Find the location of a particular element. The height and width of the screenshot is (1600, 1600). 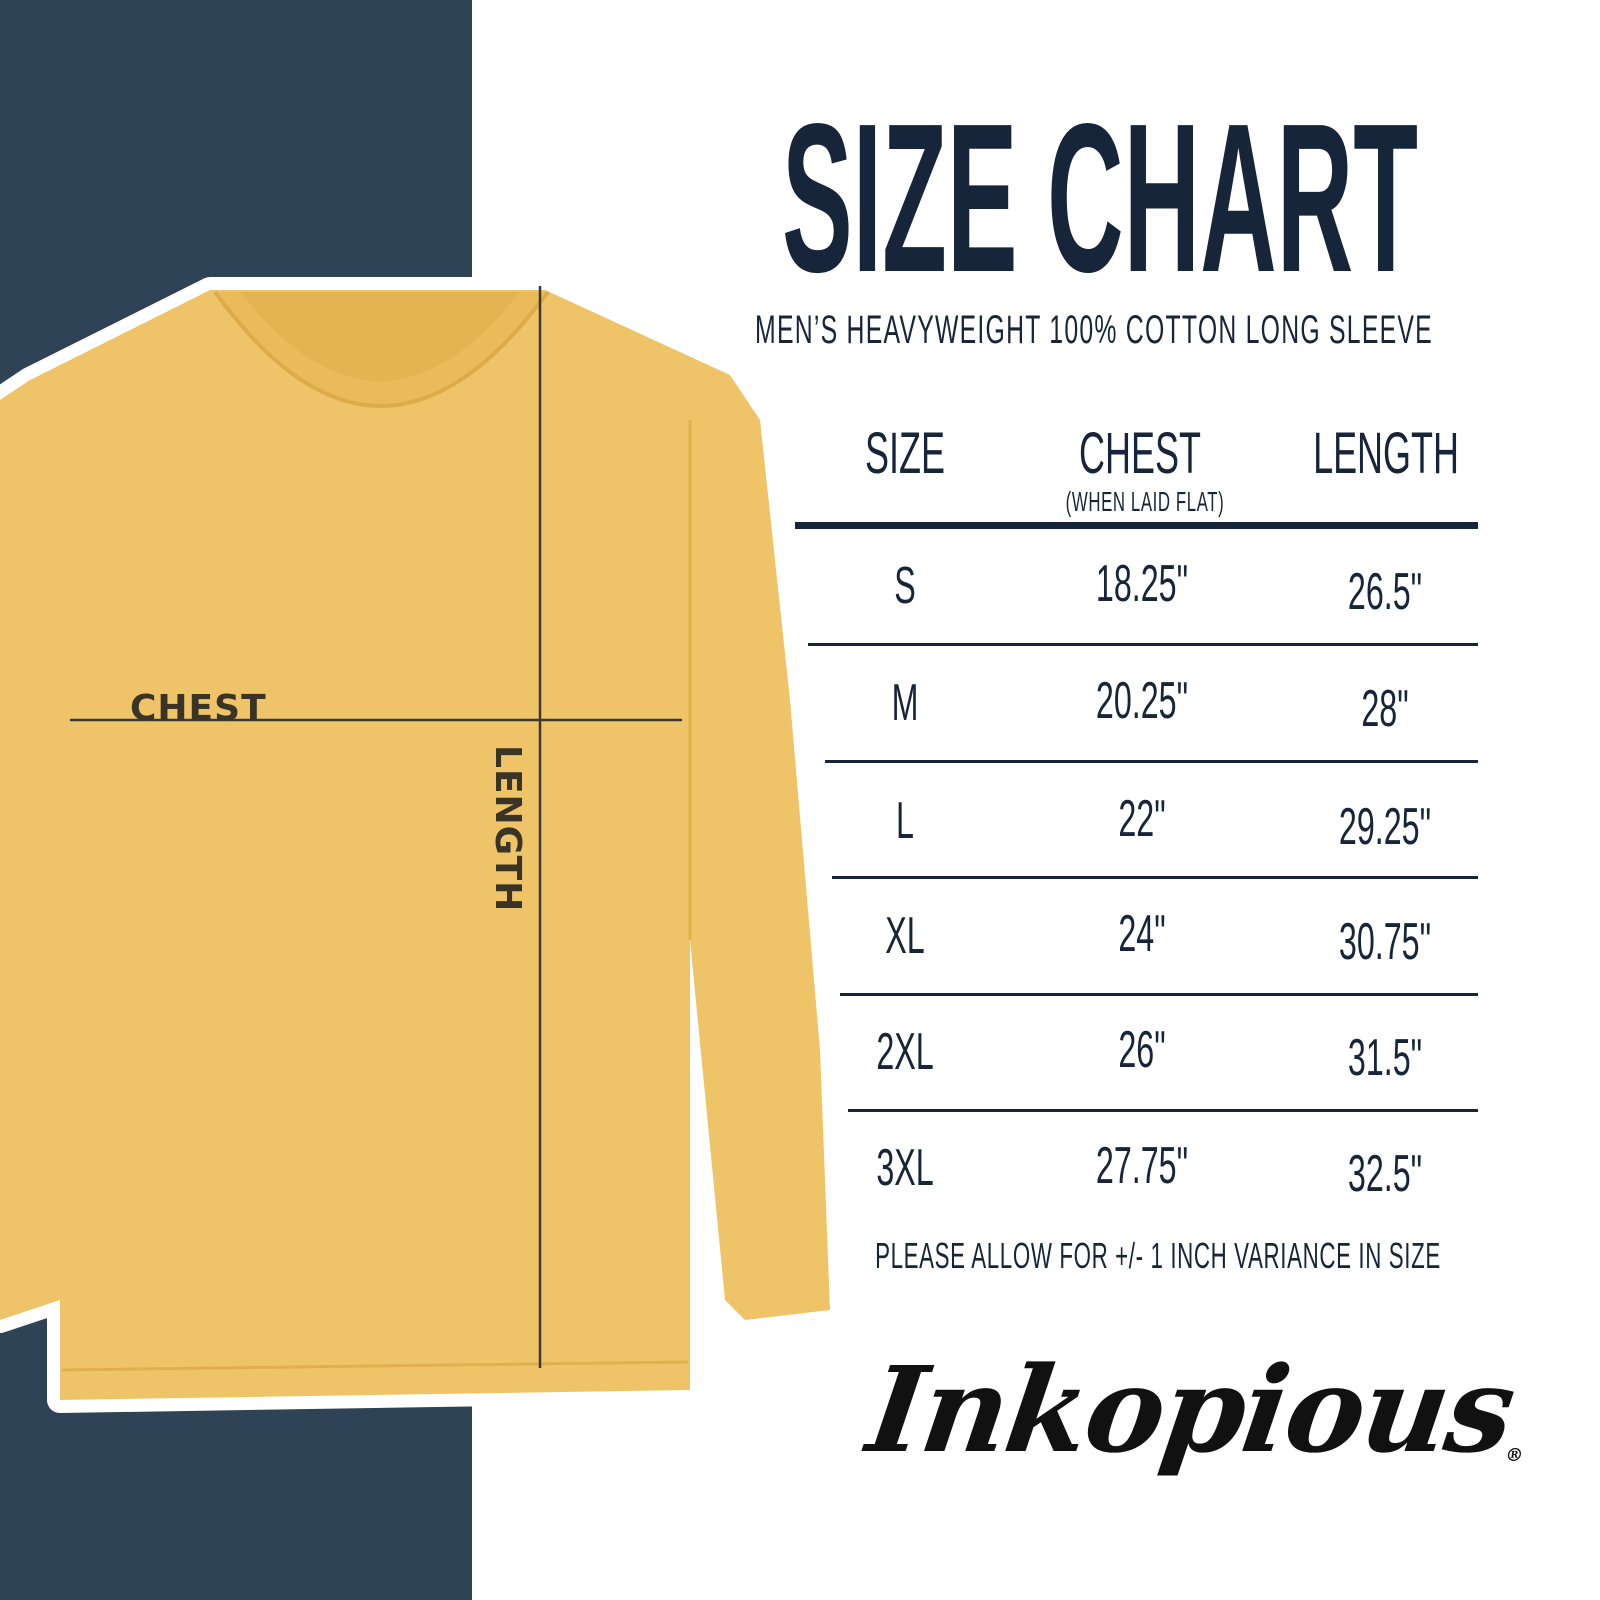

cell-size: L is located at coordinates (905, 821).